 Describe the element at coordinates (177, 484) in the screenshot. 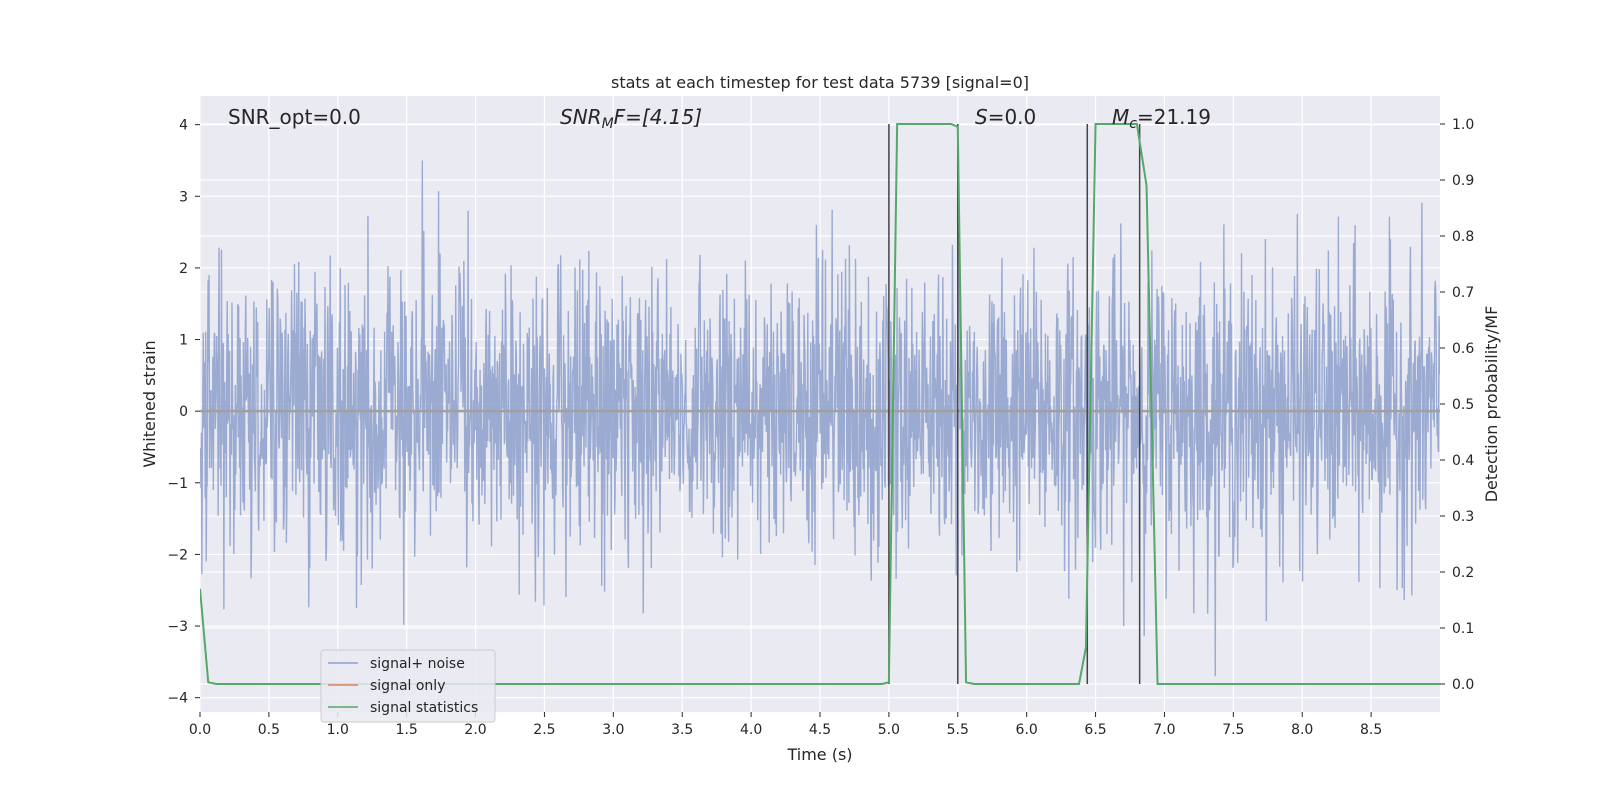

I see `y-tick-label: −1` at that location.